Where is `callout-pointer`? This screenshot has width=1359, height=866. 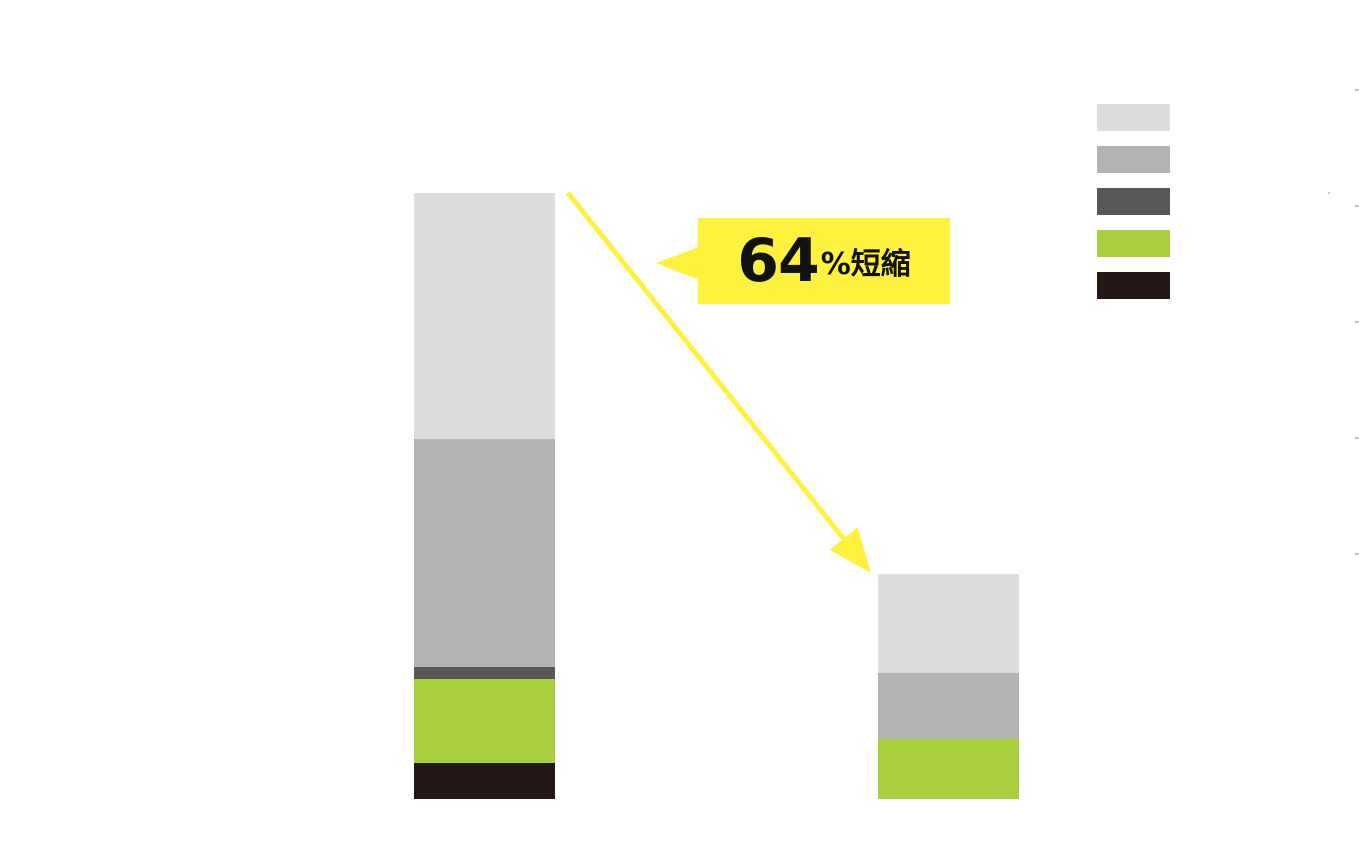
callout-pointer is located at coordinates (677, 263).